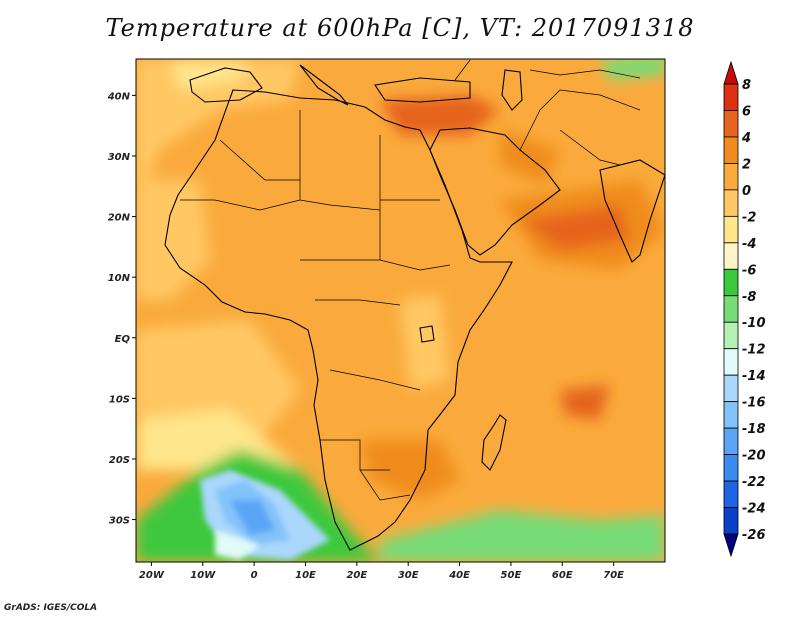 The height and width of the screenshot is (618, 800). Describe the element at coordinates (218, 380) in the screenshot. I see `field-cool-tropical-atlantic` at that location.